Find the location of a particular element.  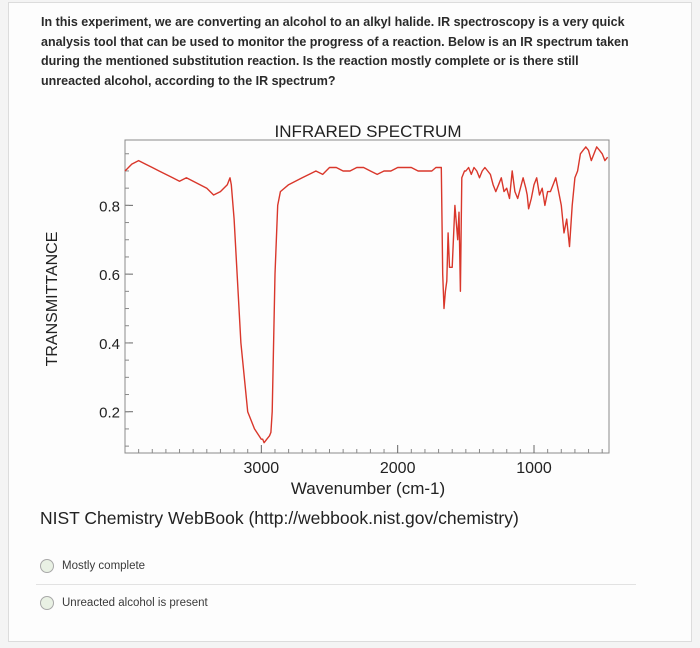

x-tick-label: 1000 is located at coordinates (534, 468).